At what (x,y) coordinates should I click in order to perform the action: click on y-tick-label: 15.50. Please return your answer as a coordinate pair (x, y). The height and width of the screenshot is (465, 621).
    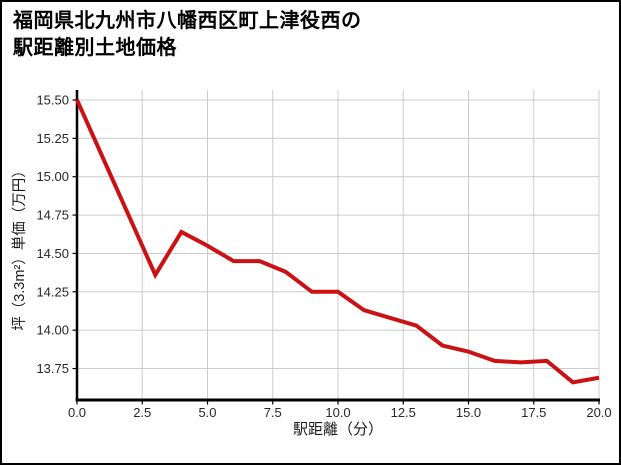
    Looking at the image, I should click on (52, 99).